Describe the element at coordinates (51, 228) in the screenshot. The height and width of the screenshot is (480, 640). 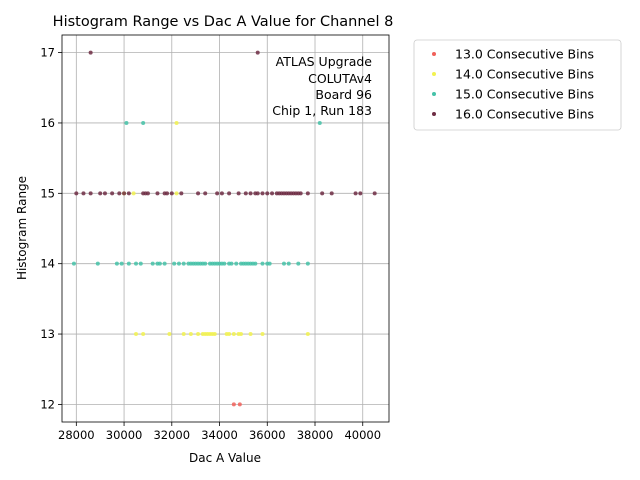
I see `y-axis-ticks: 12 13 14 15 16 17` at that location.